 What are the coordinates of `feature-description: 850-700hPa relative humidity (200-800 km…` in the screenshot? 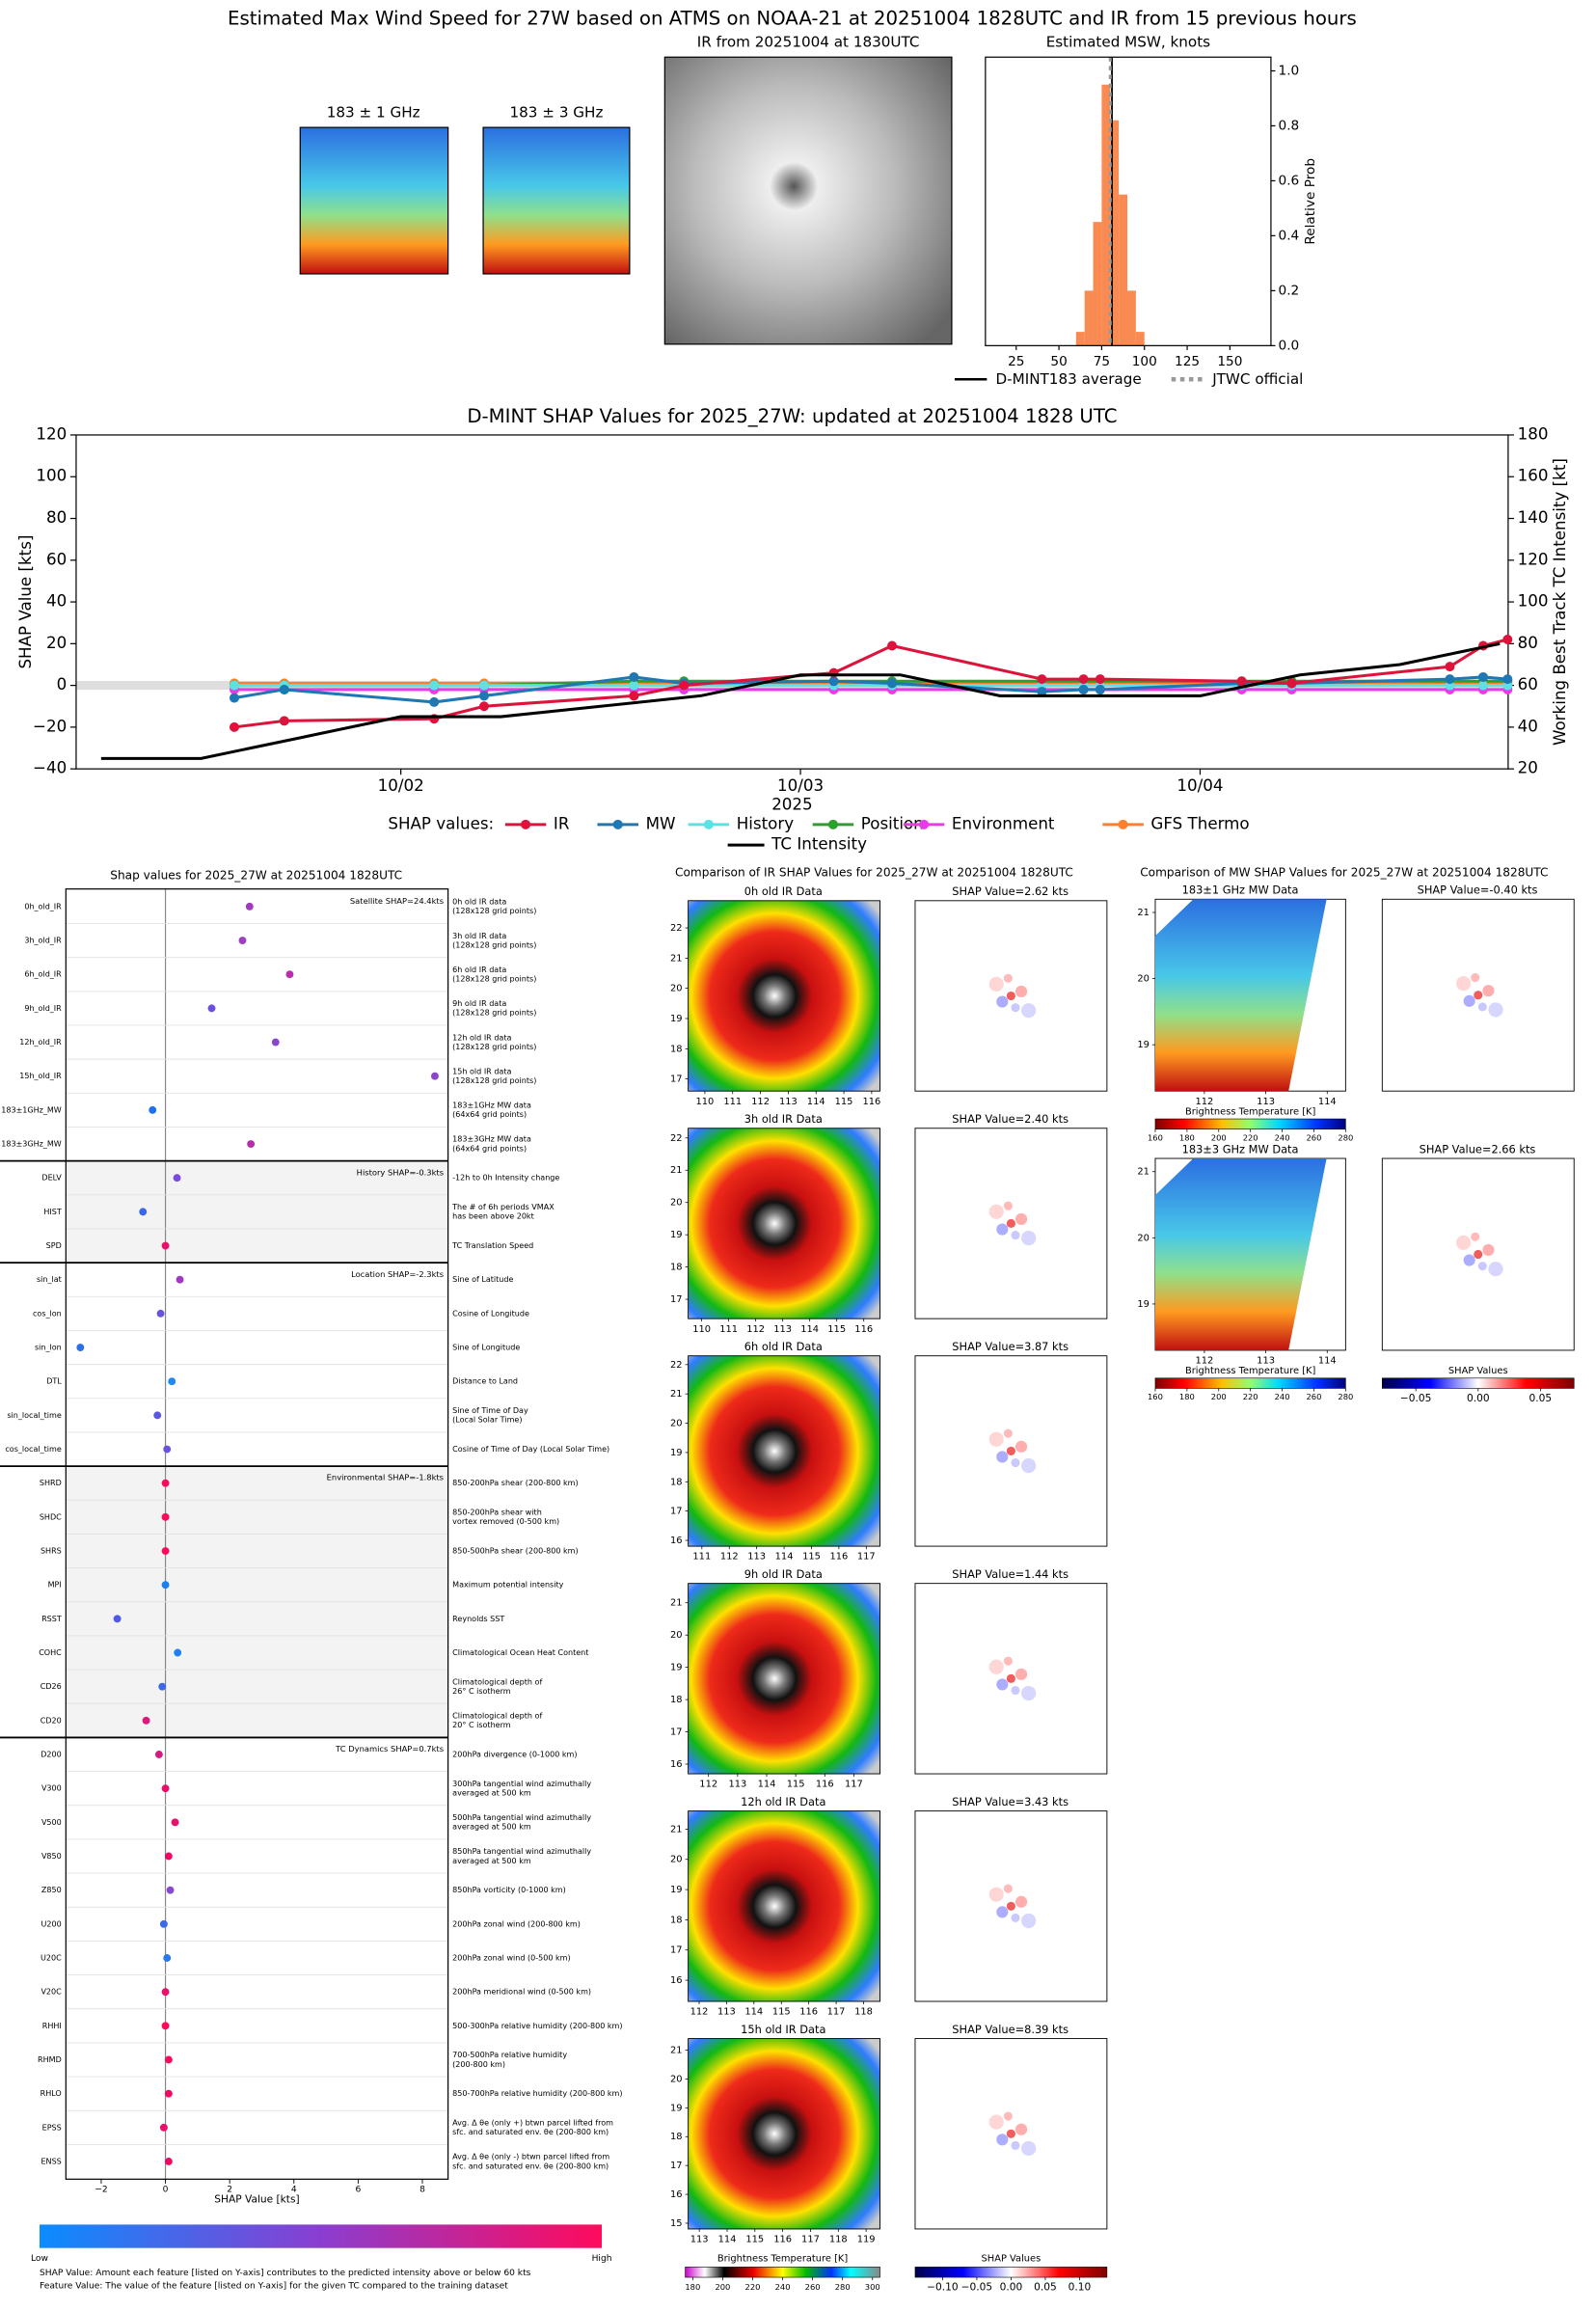 It's located at (537, 2093).